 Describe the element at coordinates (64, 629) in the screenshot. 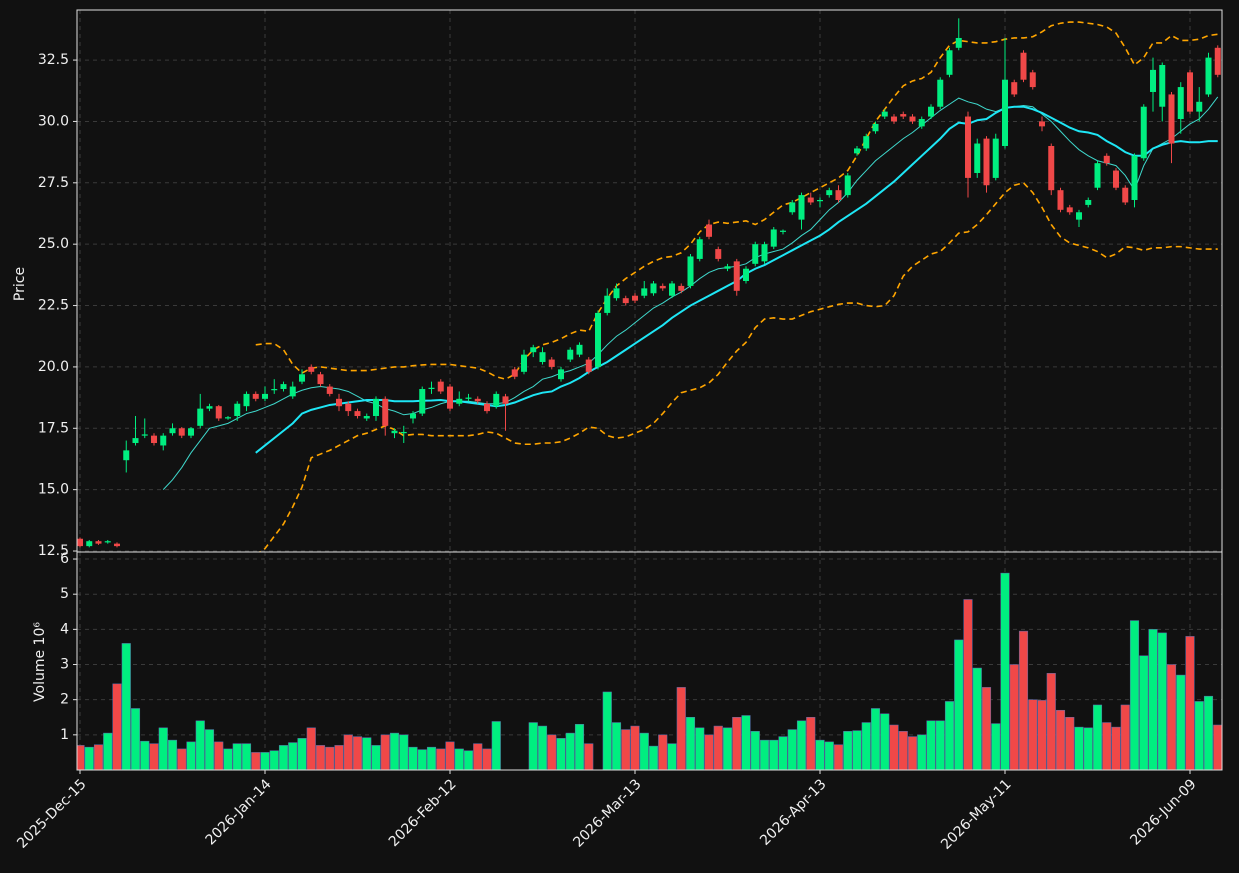

I see `y-tick-label: 4` at that location.